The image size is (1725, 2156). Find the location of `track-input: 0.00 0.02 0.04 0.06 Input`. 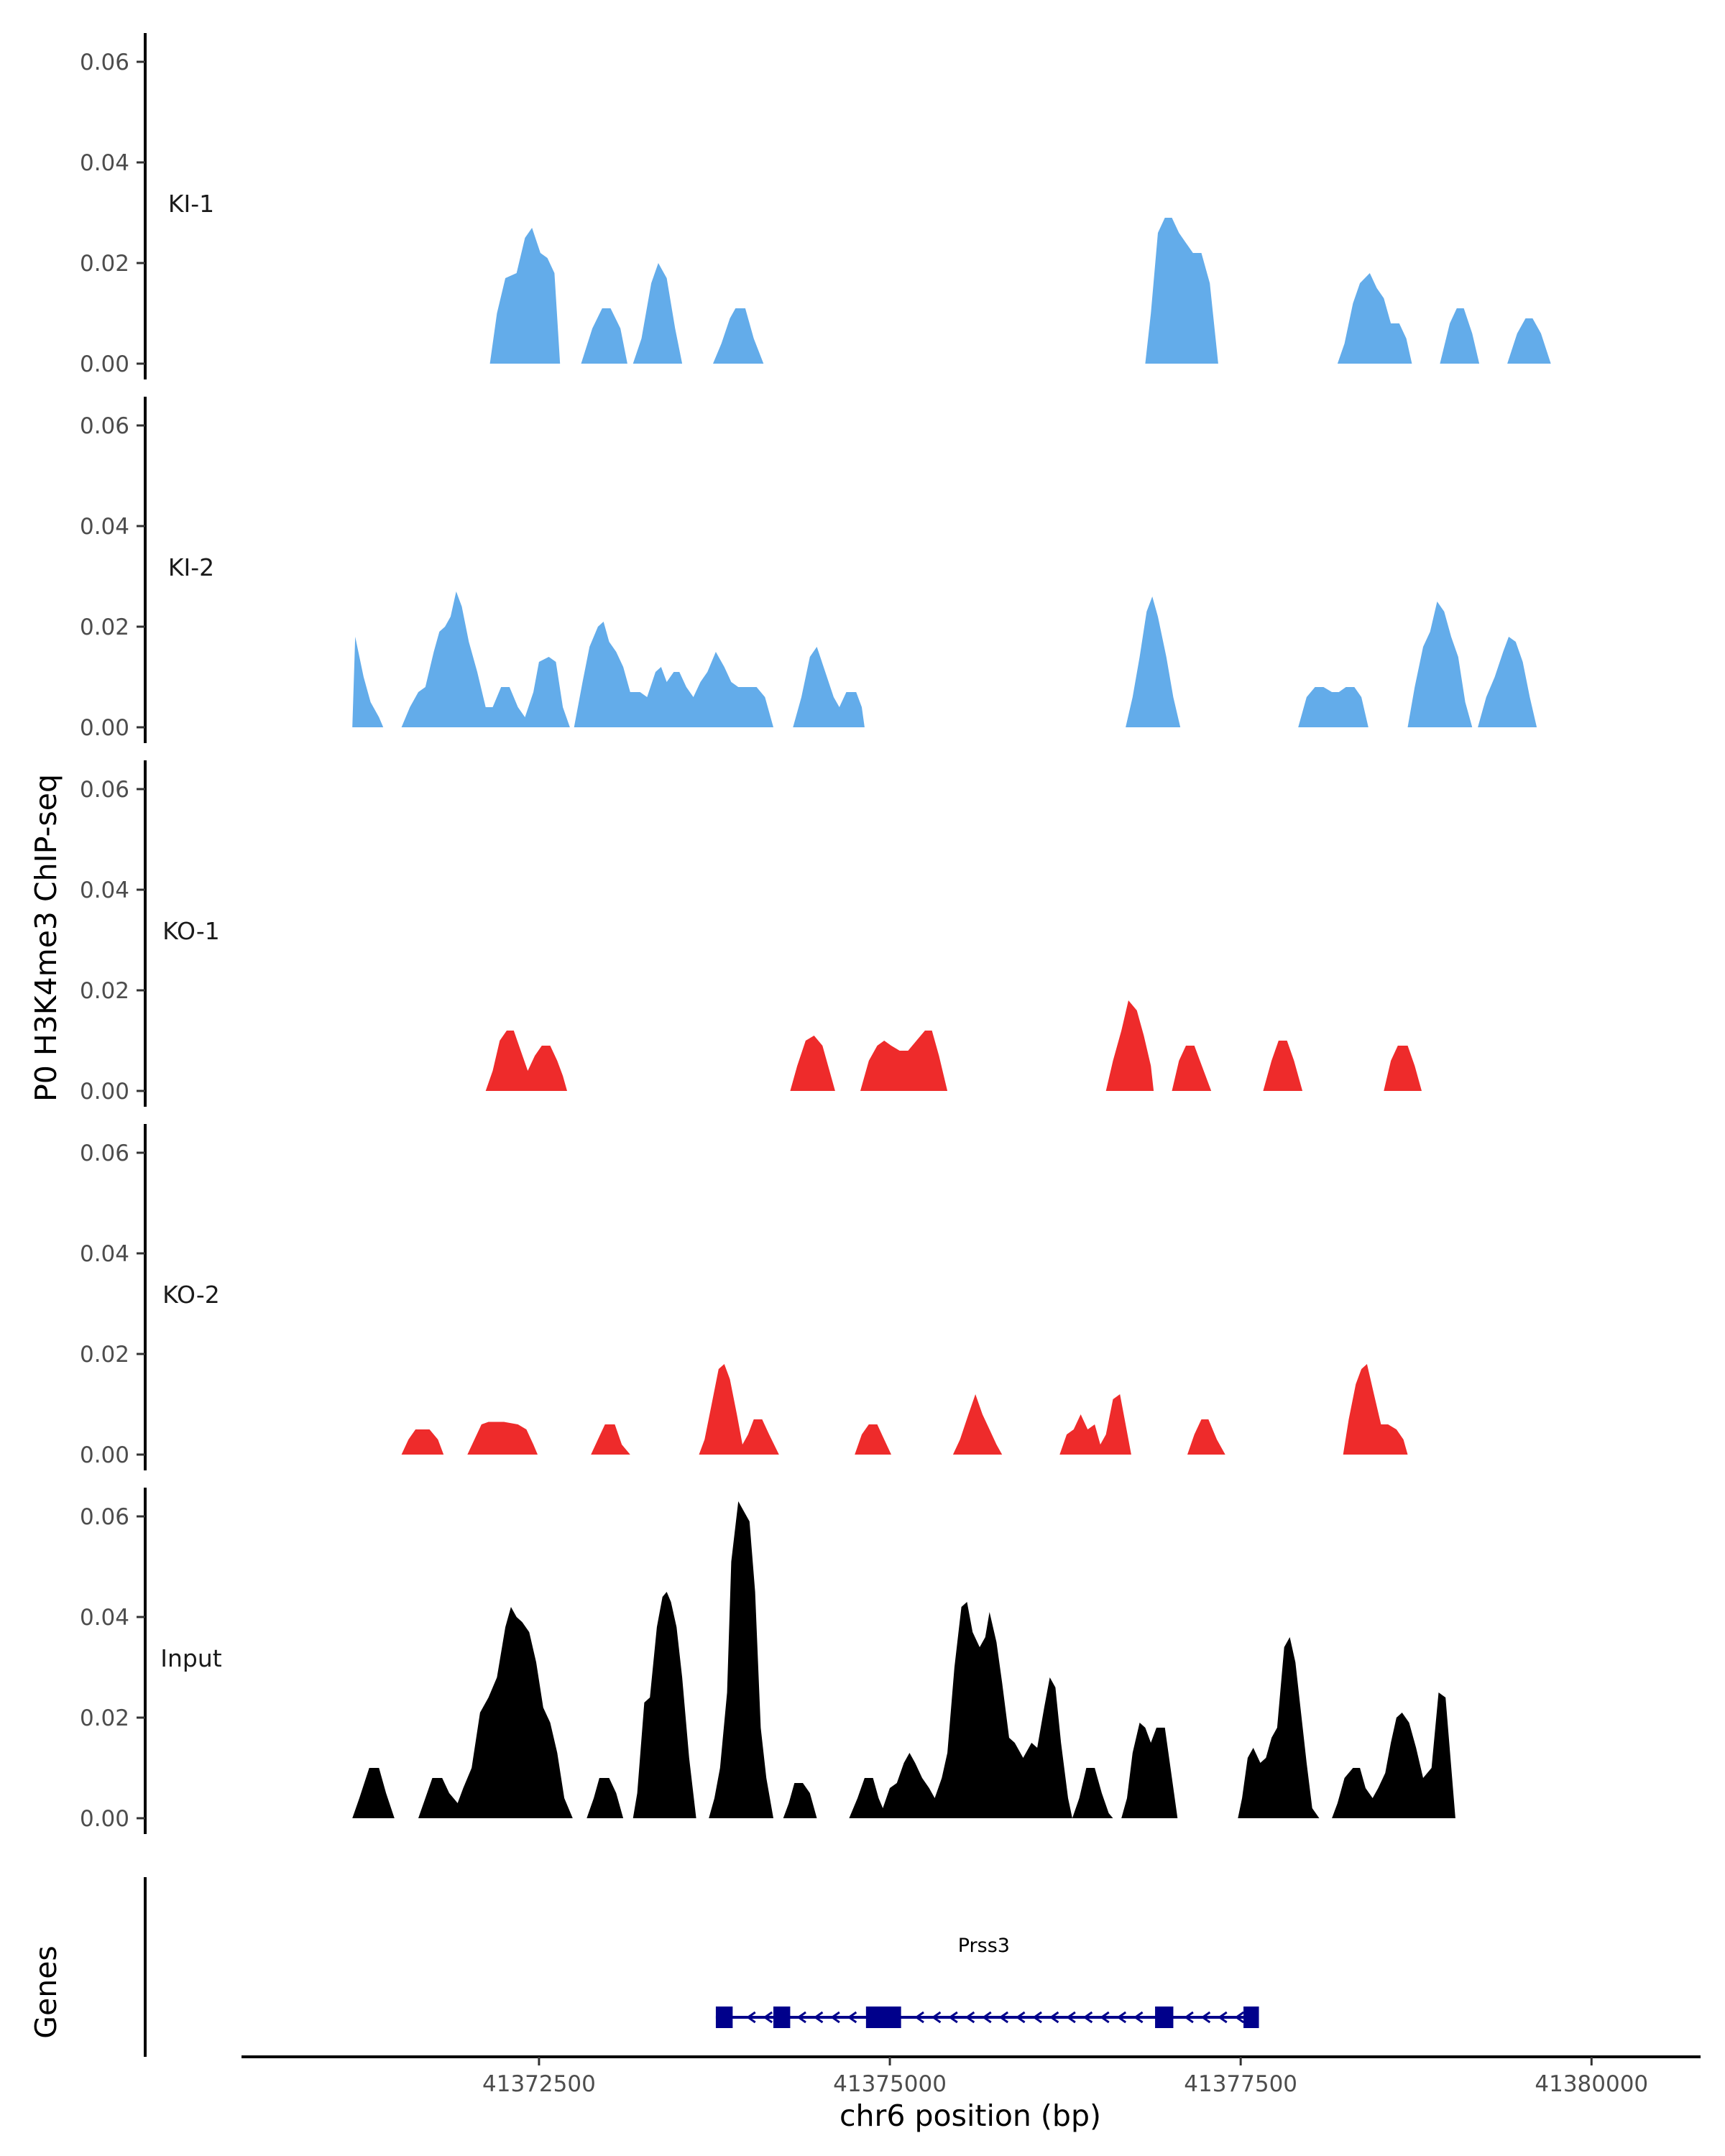

track-input: 0.00 0.02 0.04 0.06 Input is located at coordinates (767, 1661).